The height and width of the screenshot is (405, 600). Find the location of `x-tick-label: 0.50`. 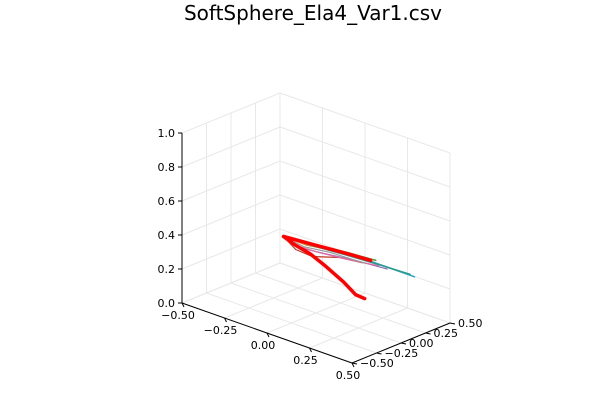

x-tick-label: 0.50 is located at coordinates (348, 375).